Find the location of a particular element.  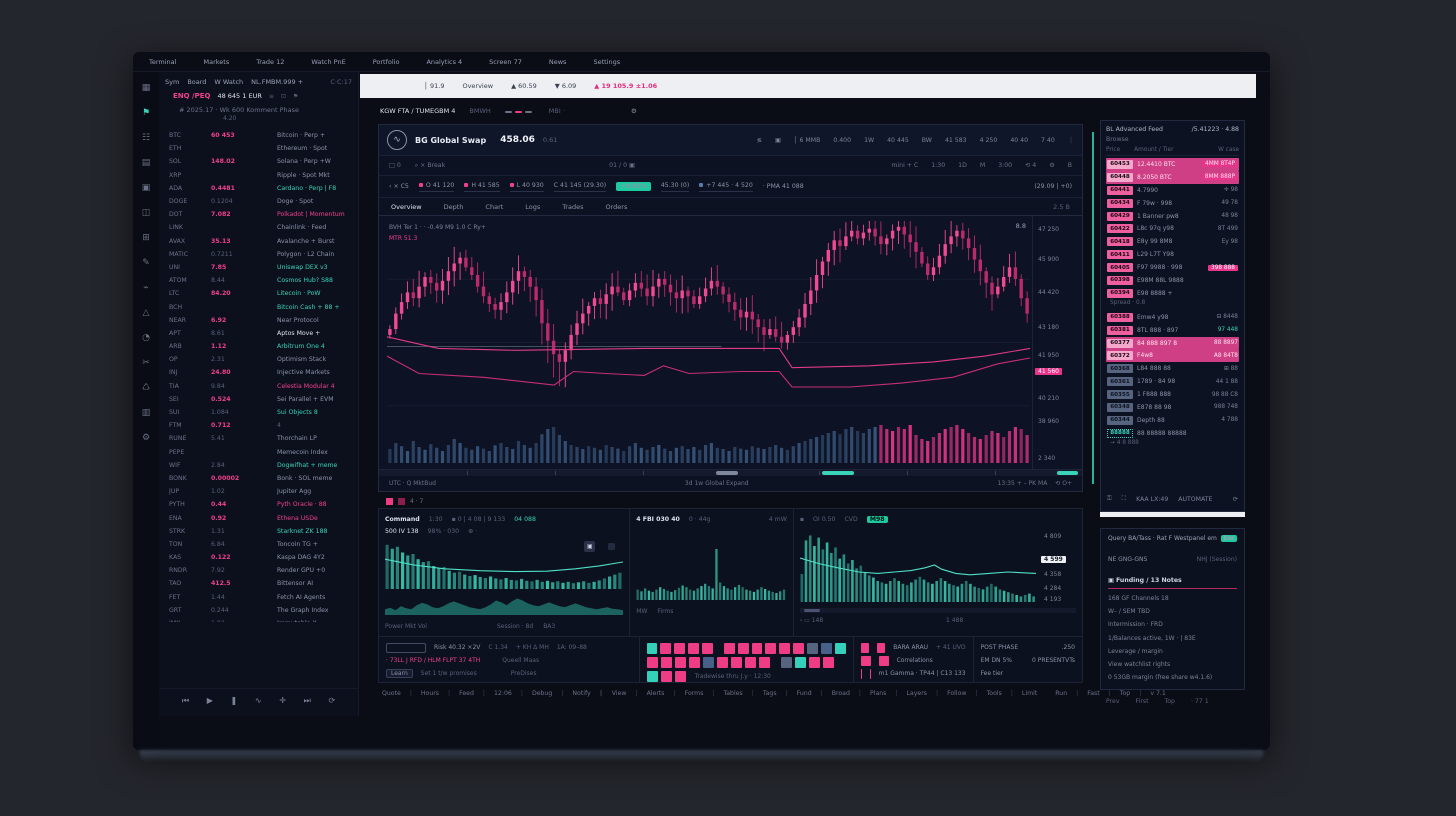

status-item: Debug is located at coordinates (542, 693).